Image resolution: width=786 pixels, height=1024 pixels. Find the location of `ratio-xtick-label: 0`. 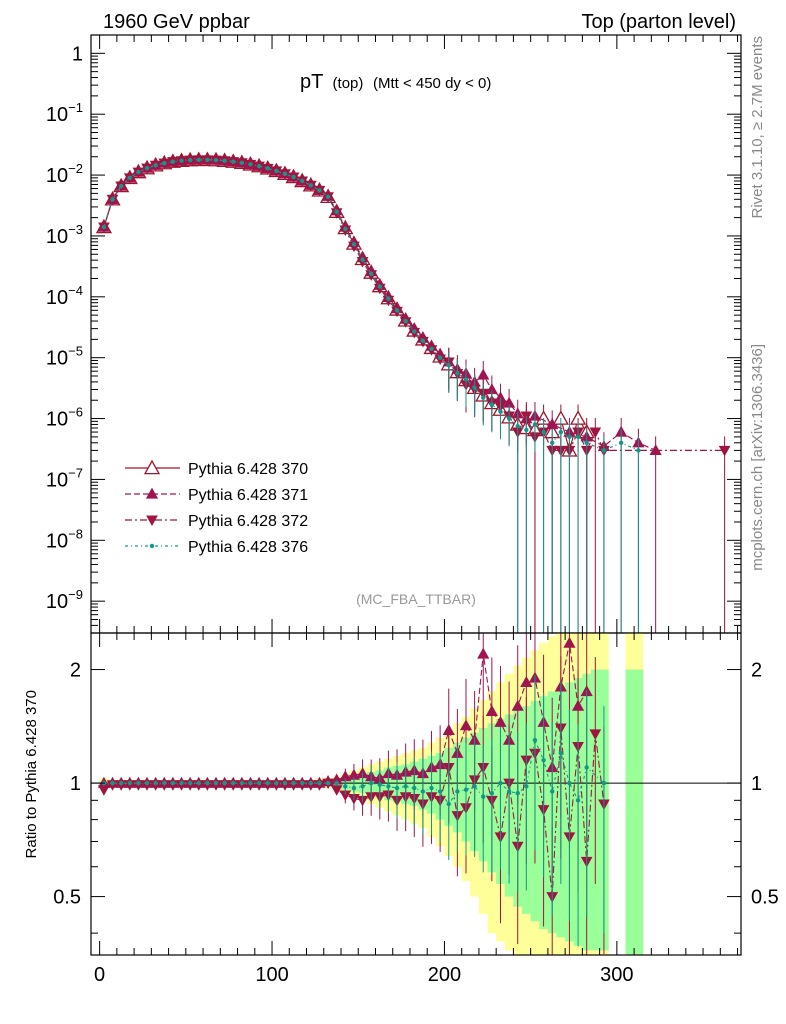

ratio-xtick-label: 0 is located at coordinates (99, 975).